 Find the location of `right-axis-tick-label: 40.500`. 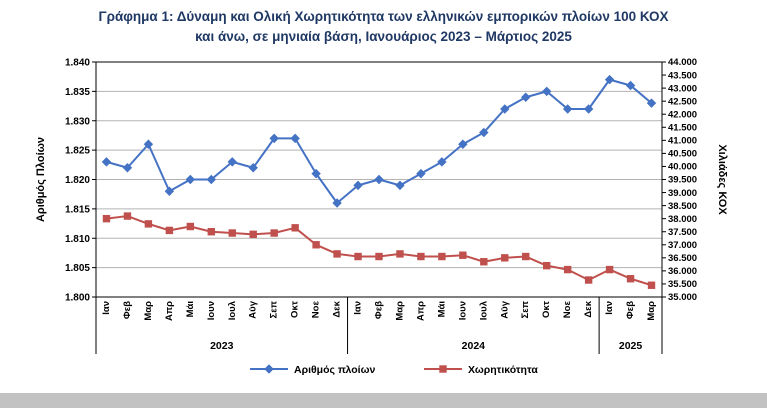

right-axis-tick-label: 40.500 is located at coordinates (682, 154).